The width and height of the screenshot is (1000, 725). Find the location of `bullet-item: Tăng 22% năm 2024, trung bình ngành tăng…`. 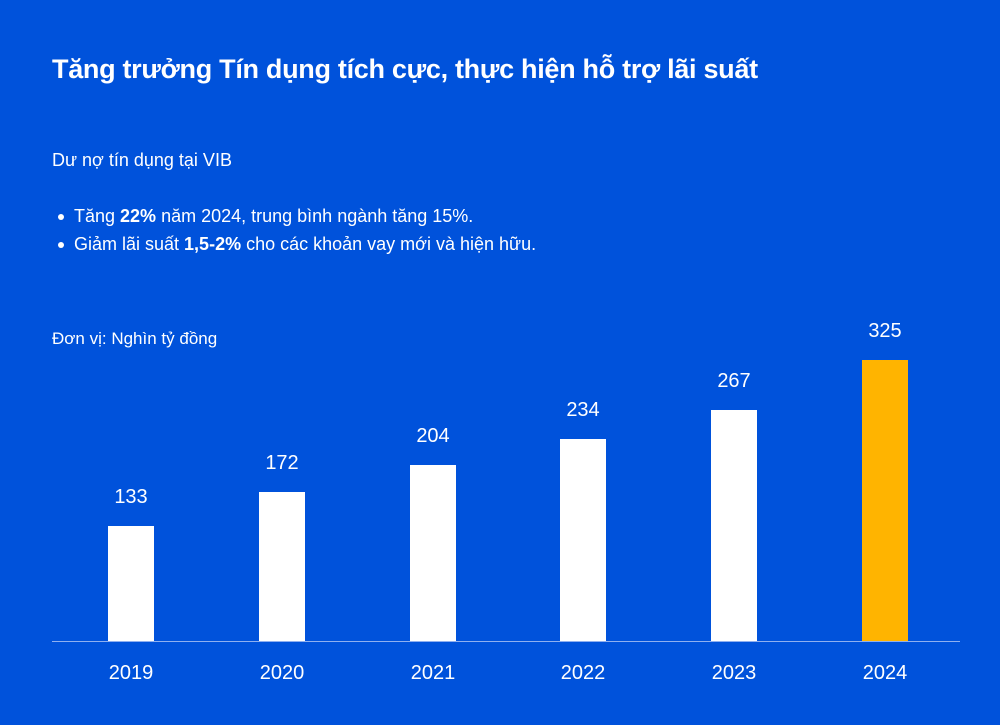

bullet-item: Tăng 22% năm 2024, trung bình ngành tăng… is located at coordinates (294, 216).